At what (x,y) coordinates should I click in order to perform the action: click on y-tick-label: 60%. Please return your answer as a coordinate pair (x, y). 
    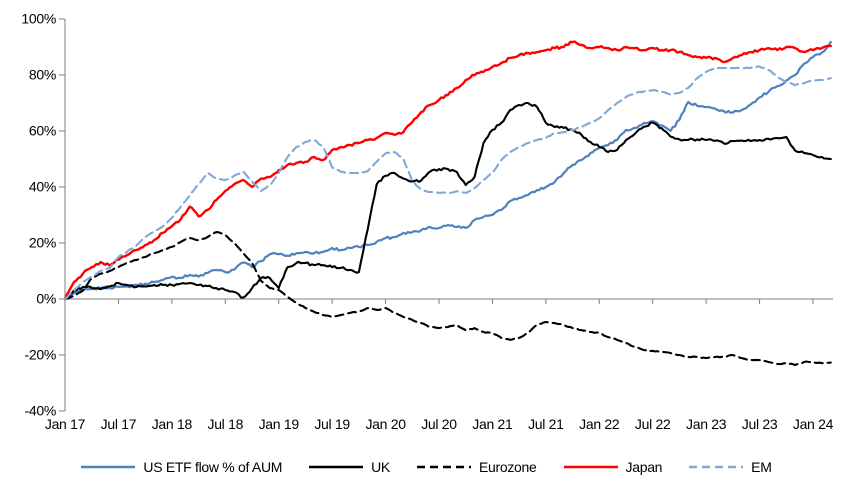
    Looking at the image, I should click on (42, 131).